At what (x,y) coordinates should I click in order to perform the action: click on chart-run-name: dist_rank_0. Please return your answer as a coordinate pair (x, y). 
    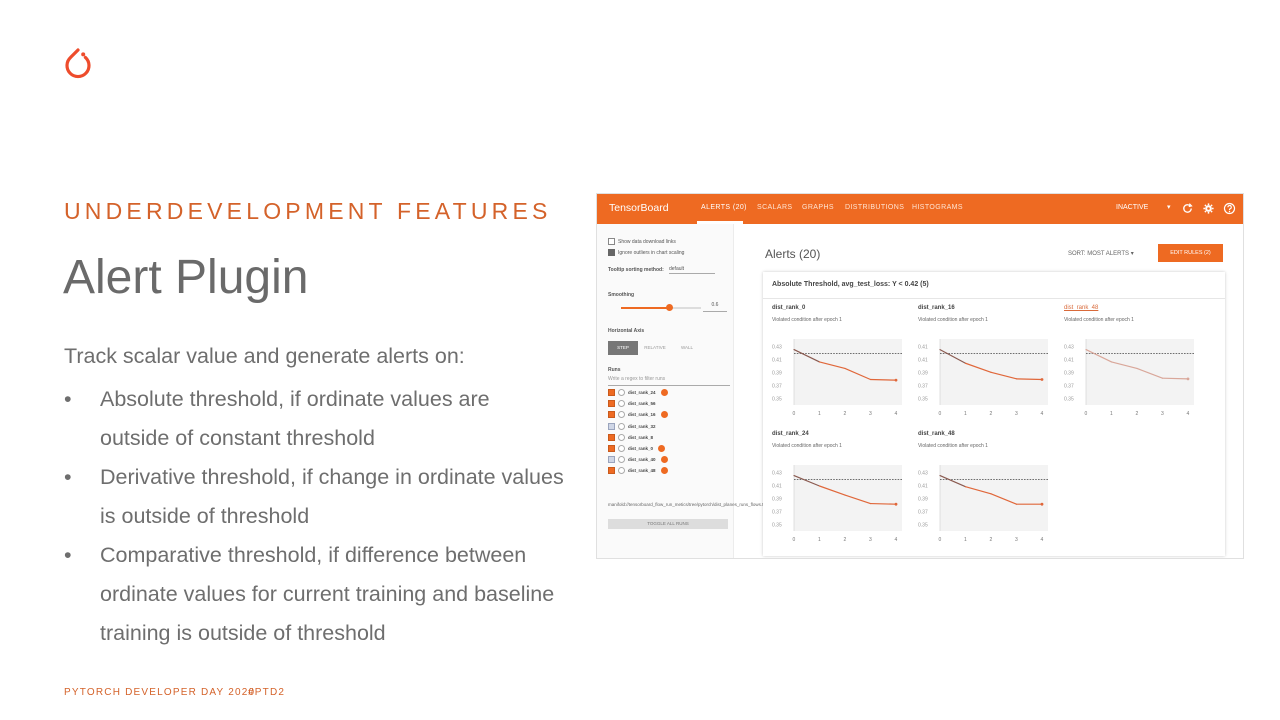
    Looking at the image, I should click on (789, 308).